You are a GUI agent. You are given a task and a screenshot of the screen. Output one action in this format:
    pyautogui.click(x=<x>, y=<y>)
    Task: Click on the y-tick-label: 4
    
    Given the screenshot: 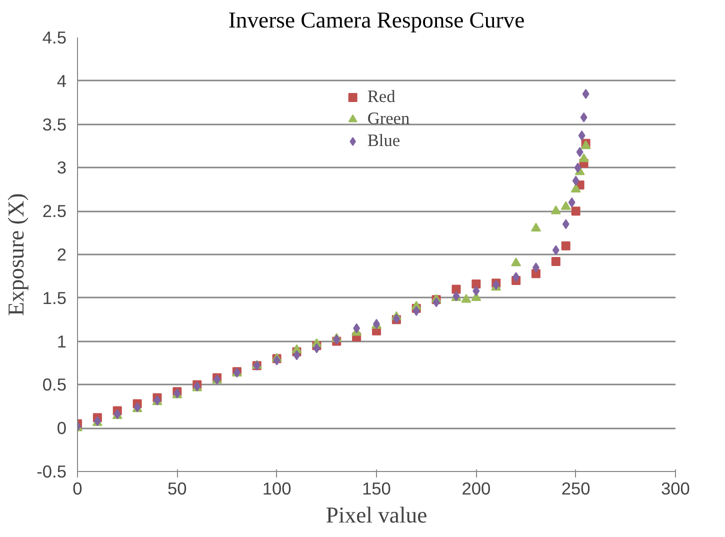 What is the action you would take?
    pyautogui.click(x=61, y=80)
    